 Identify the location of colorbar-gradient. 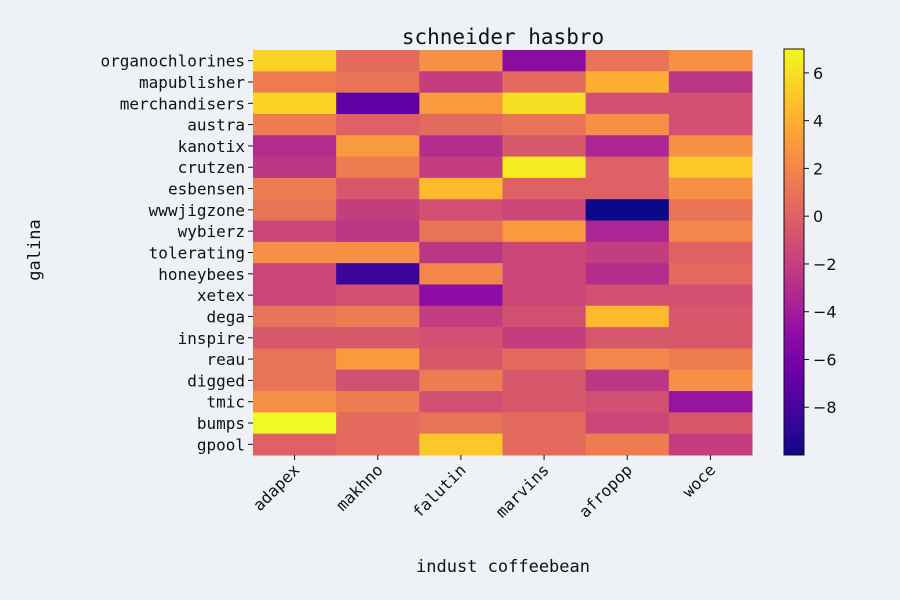
(794, 252).